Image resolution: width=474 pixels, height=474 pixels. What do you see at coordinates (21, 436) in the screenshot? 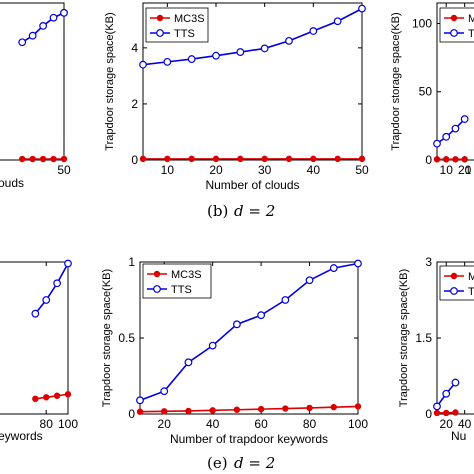
I see `bottom-left-xlabel-fragment: eywords` at bounding box center [21, 436].